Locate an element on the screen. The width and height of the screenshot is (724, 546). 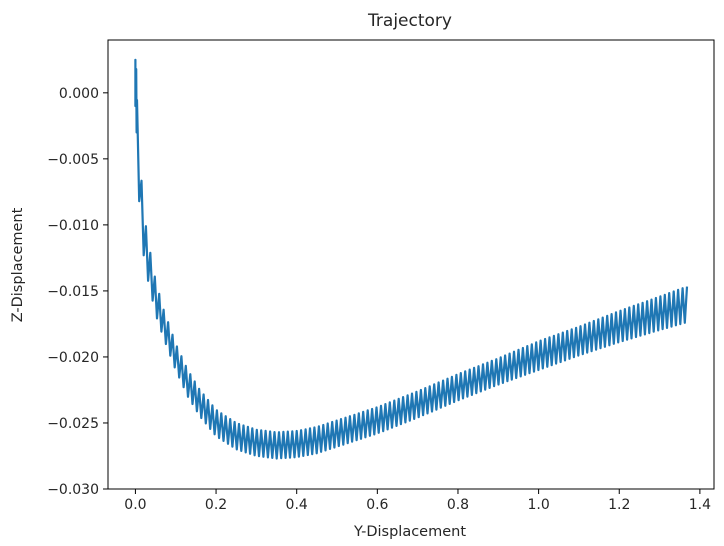
y-tick-label: −0.015 is located at coordinates (73, 292).